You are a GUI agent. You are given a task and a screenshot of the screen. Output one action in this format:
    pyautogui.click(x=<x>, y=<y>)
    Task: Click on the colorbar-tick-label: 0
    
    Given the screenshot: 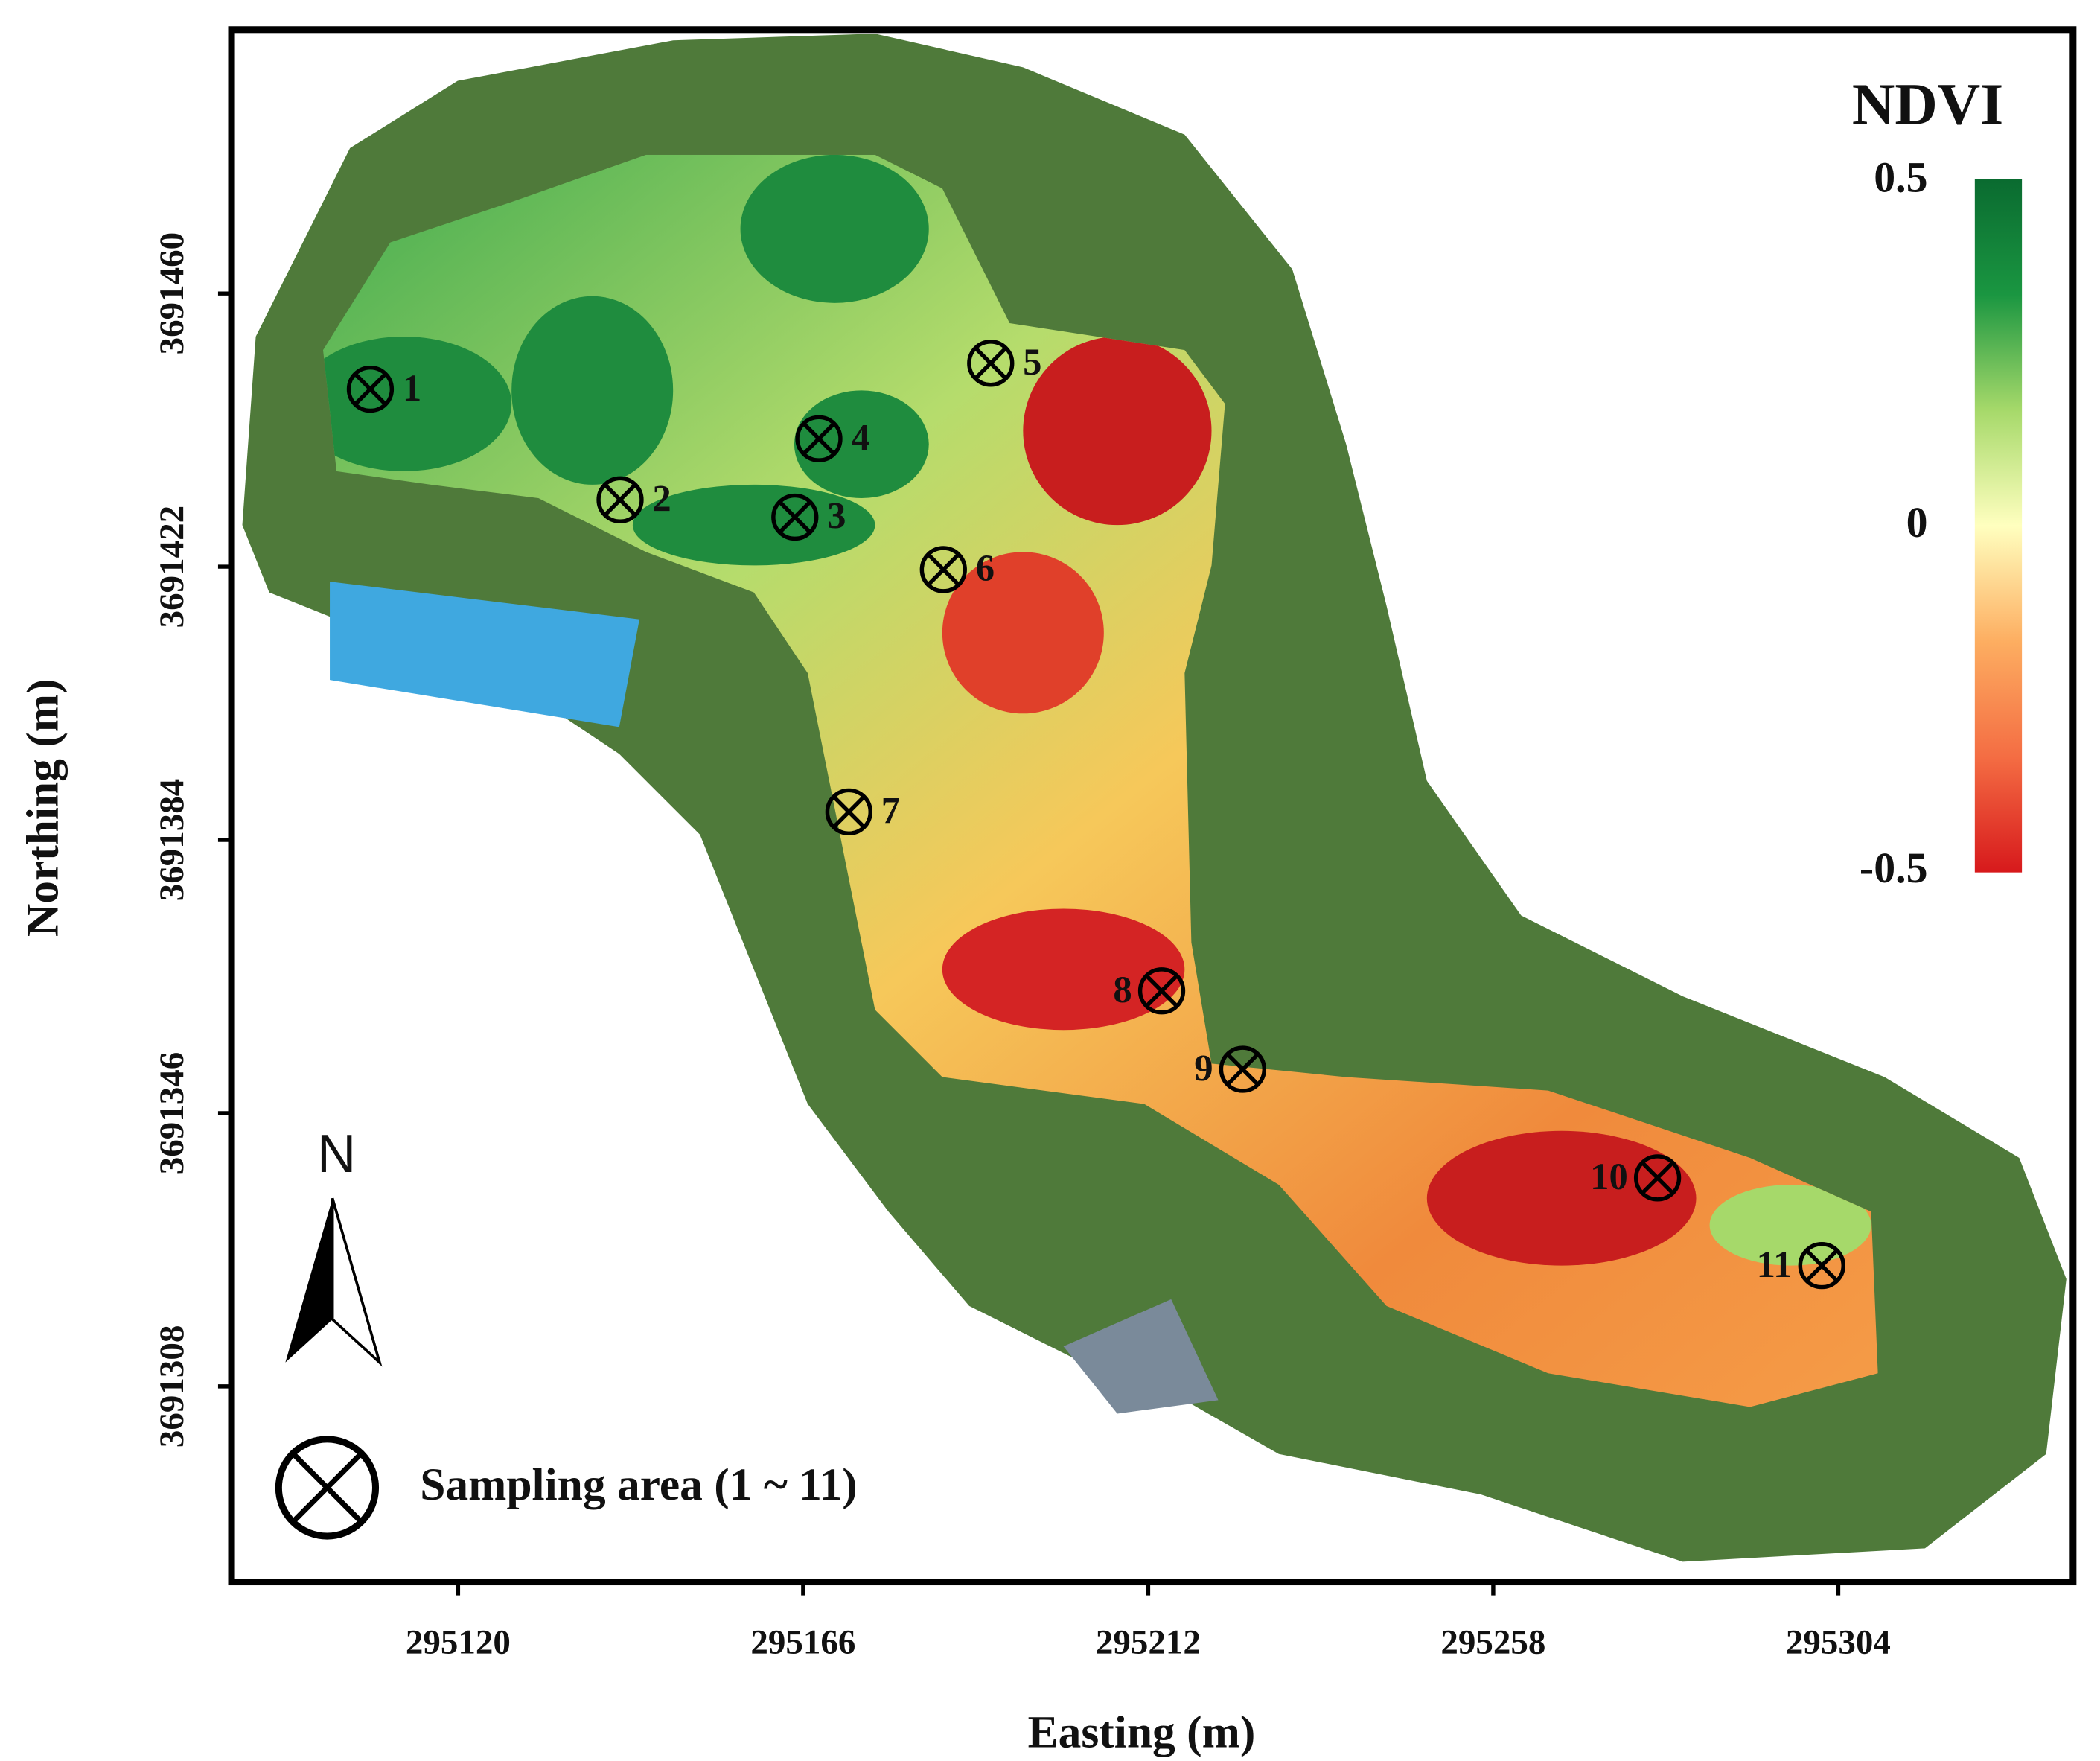 What is the action you would take?
    pyautogui.click(x=1917, y=522)
    